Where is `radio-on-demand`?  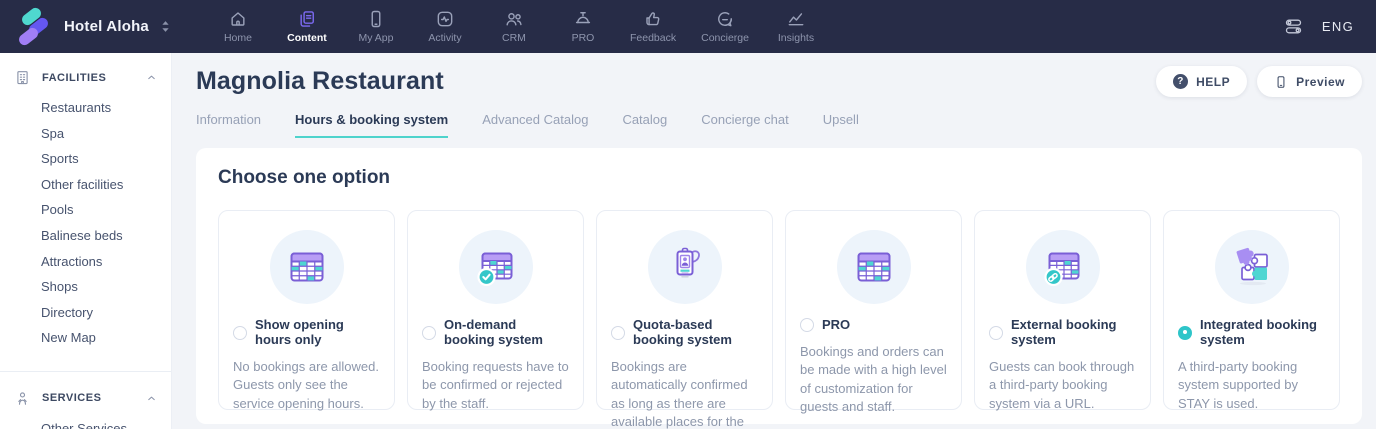
radio-on-demand is located at coordinates (429, 332).